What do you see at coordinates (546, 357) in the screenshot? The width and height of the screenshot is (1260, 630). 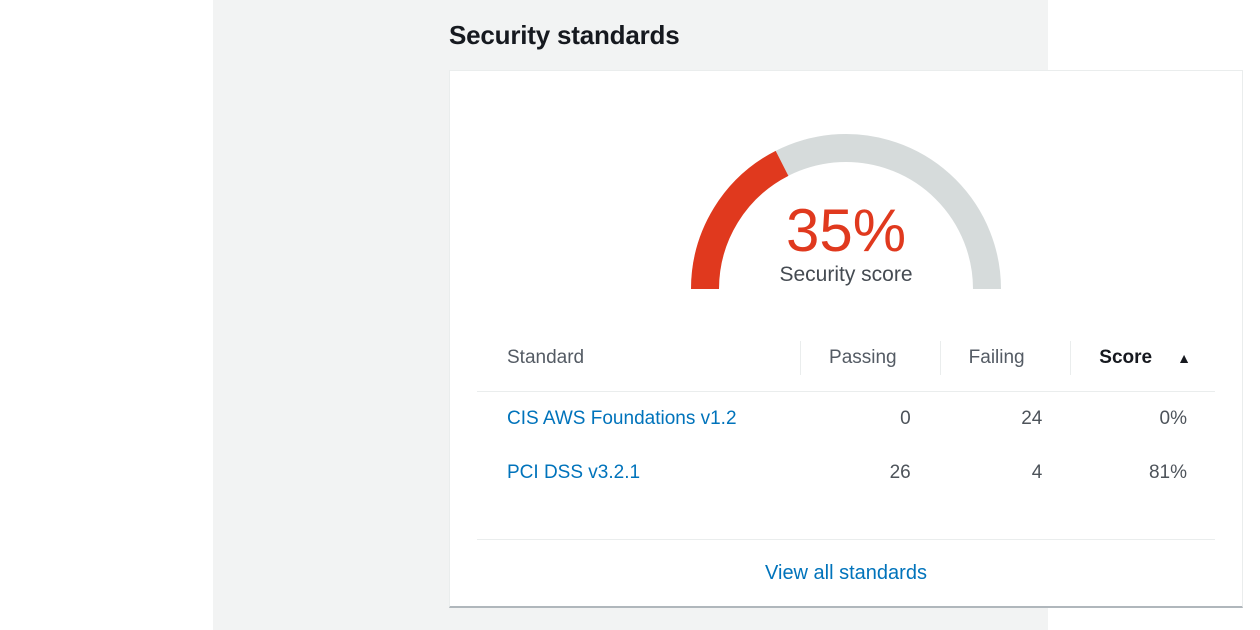 I see `column-header-standard-label: Standard` at bounding box center [546, 357].